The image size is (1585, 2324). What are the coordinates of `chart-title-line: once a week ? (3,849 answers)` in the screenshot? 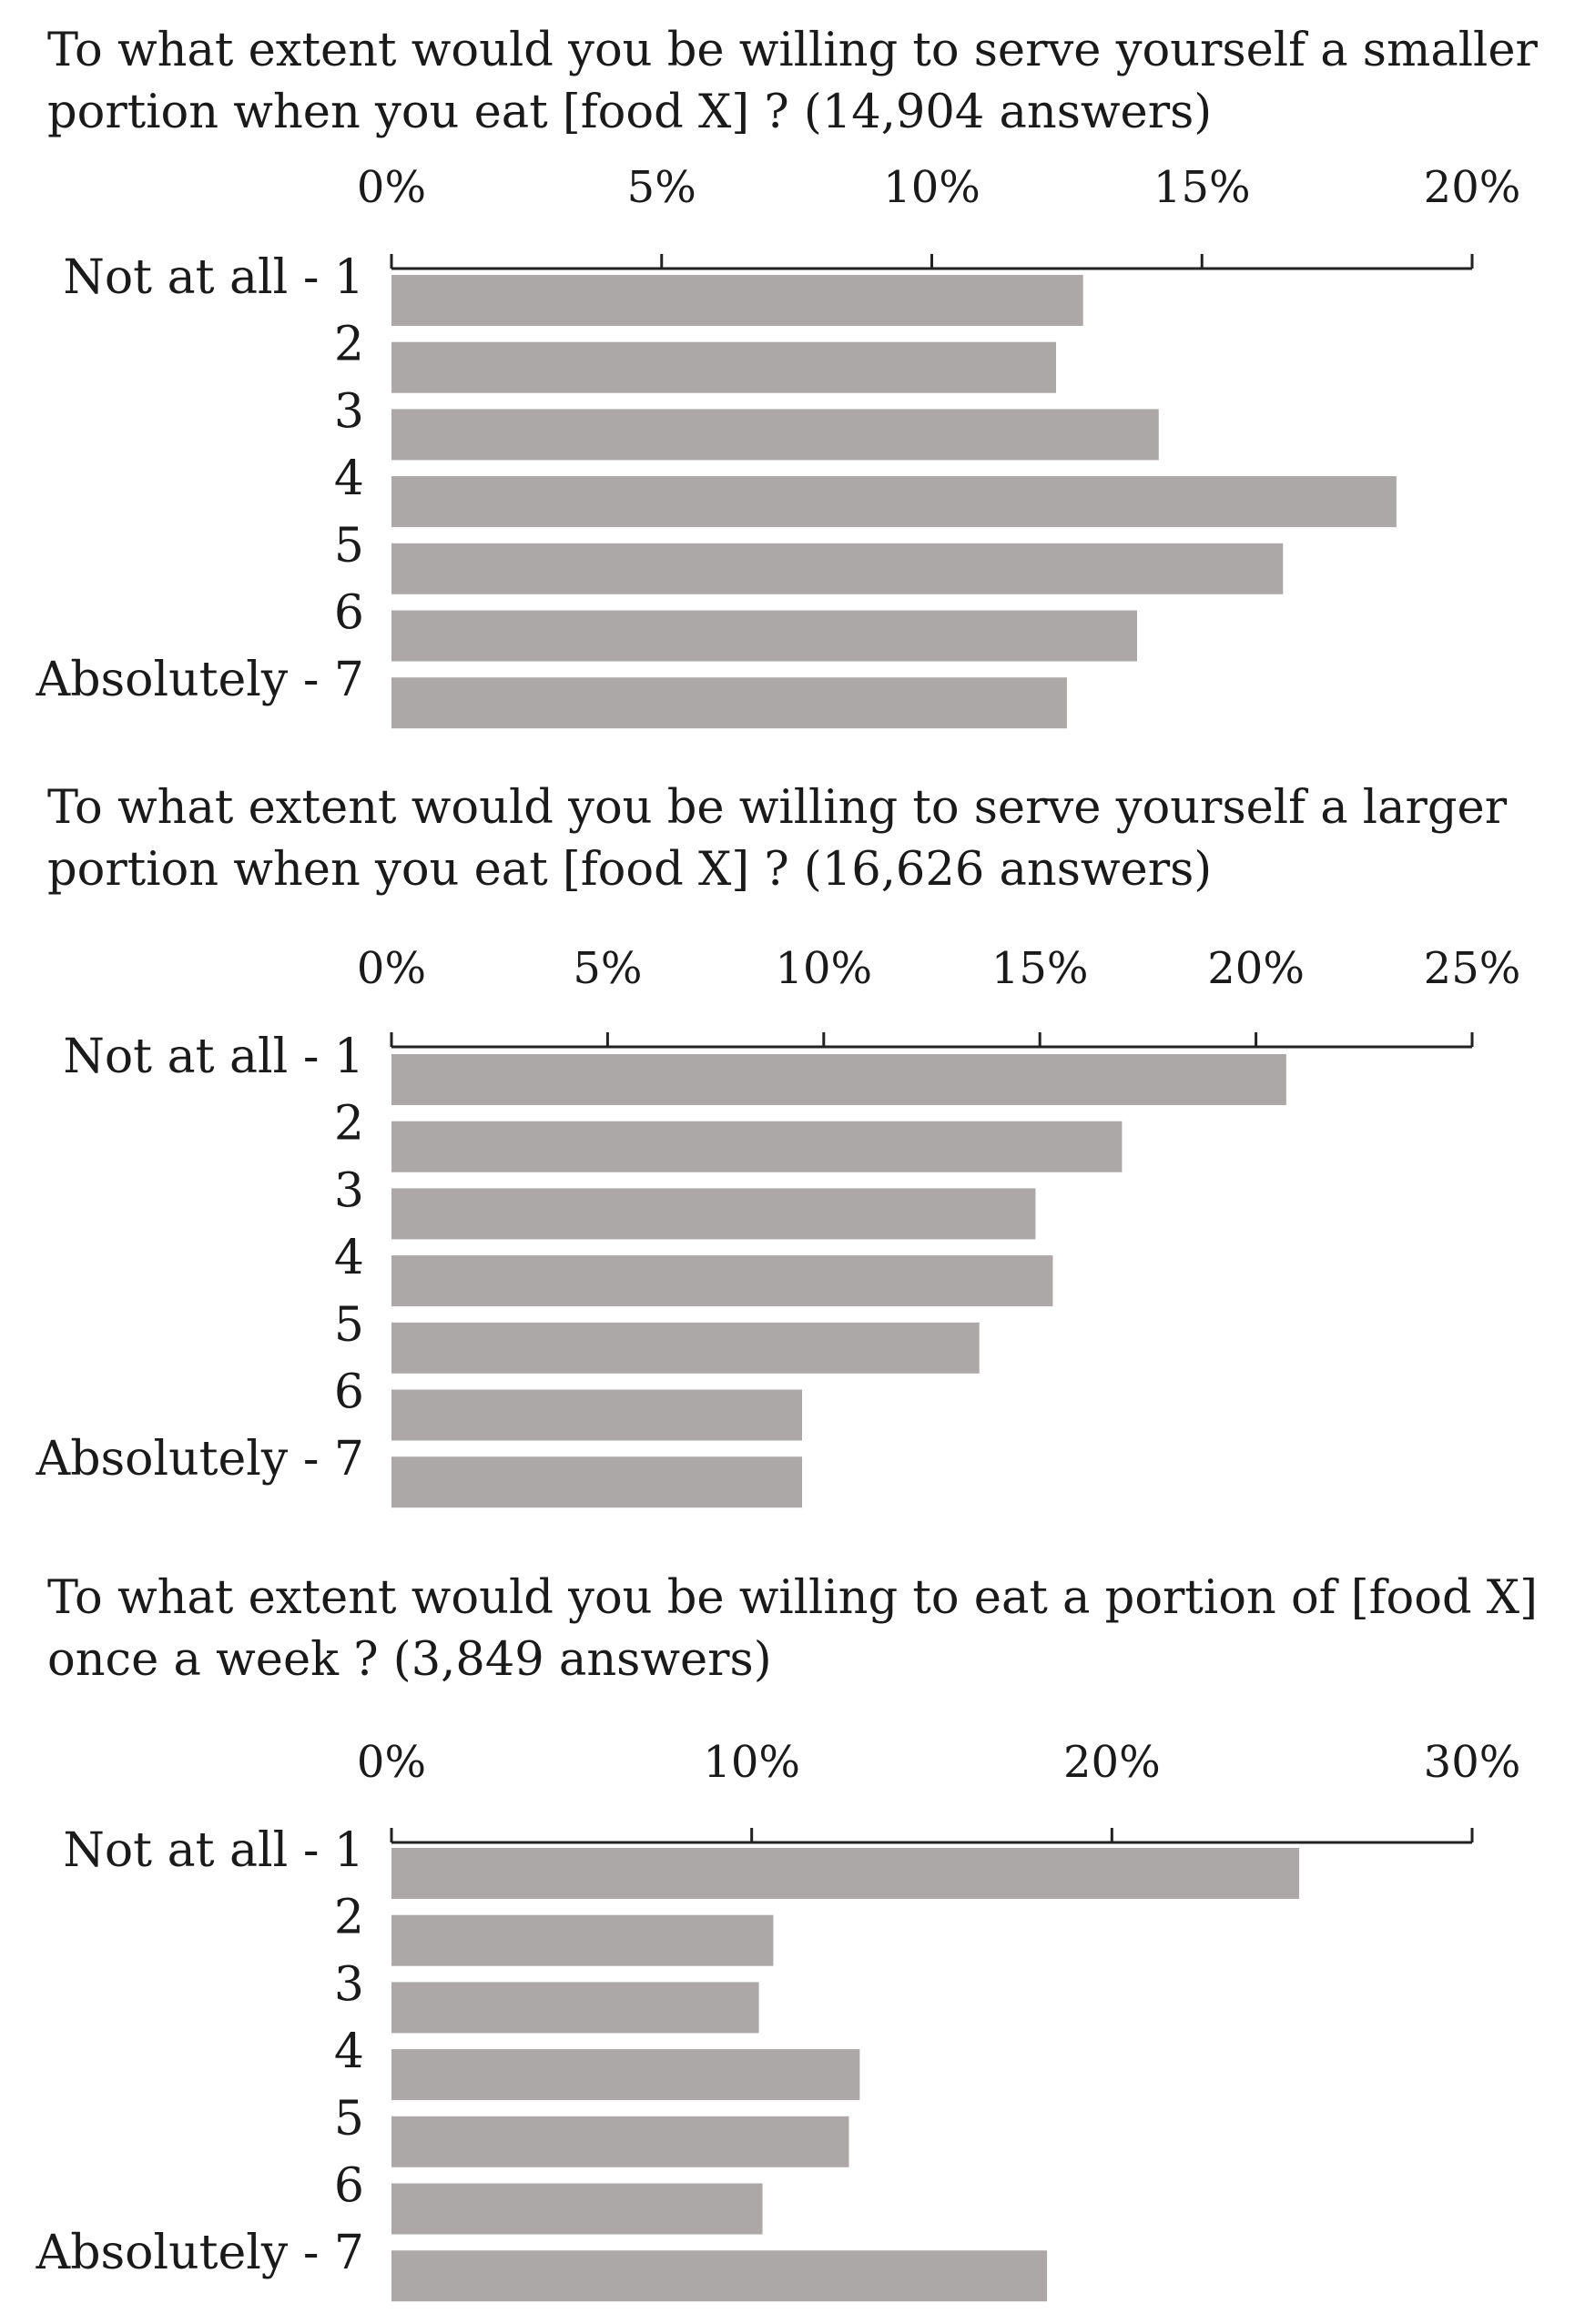 It's located at (409, 1660).